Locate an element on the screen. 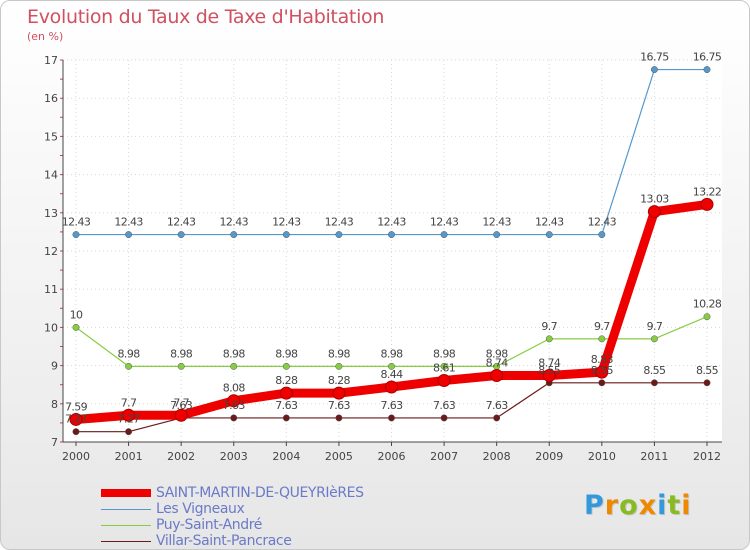  legend-swatch-saint-martin is located at coordinates (126, 493).